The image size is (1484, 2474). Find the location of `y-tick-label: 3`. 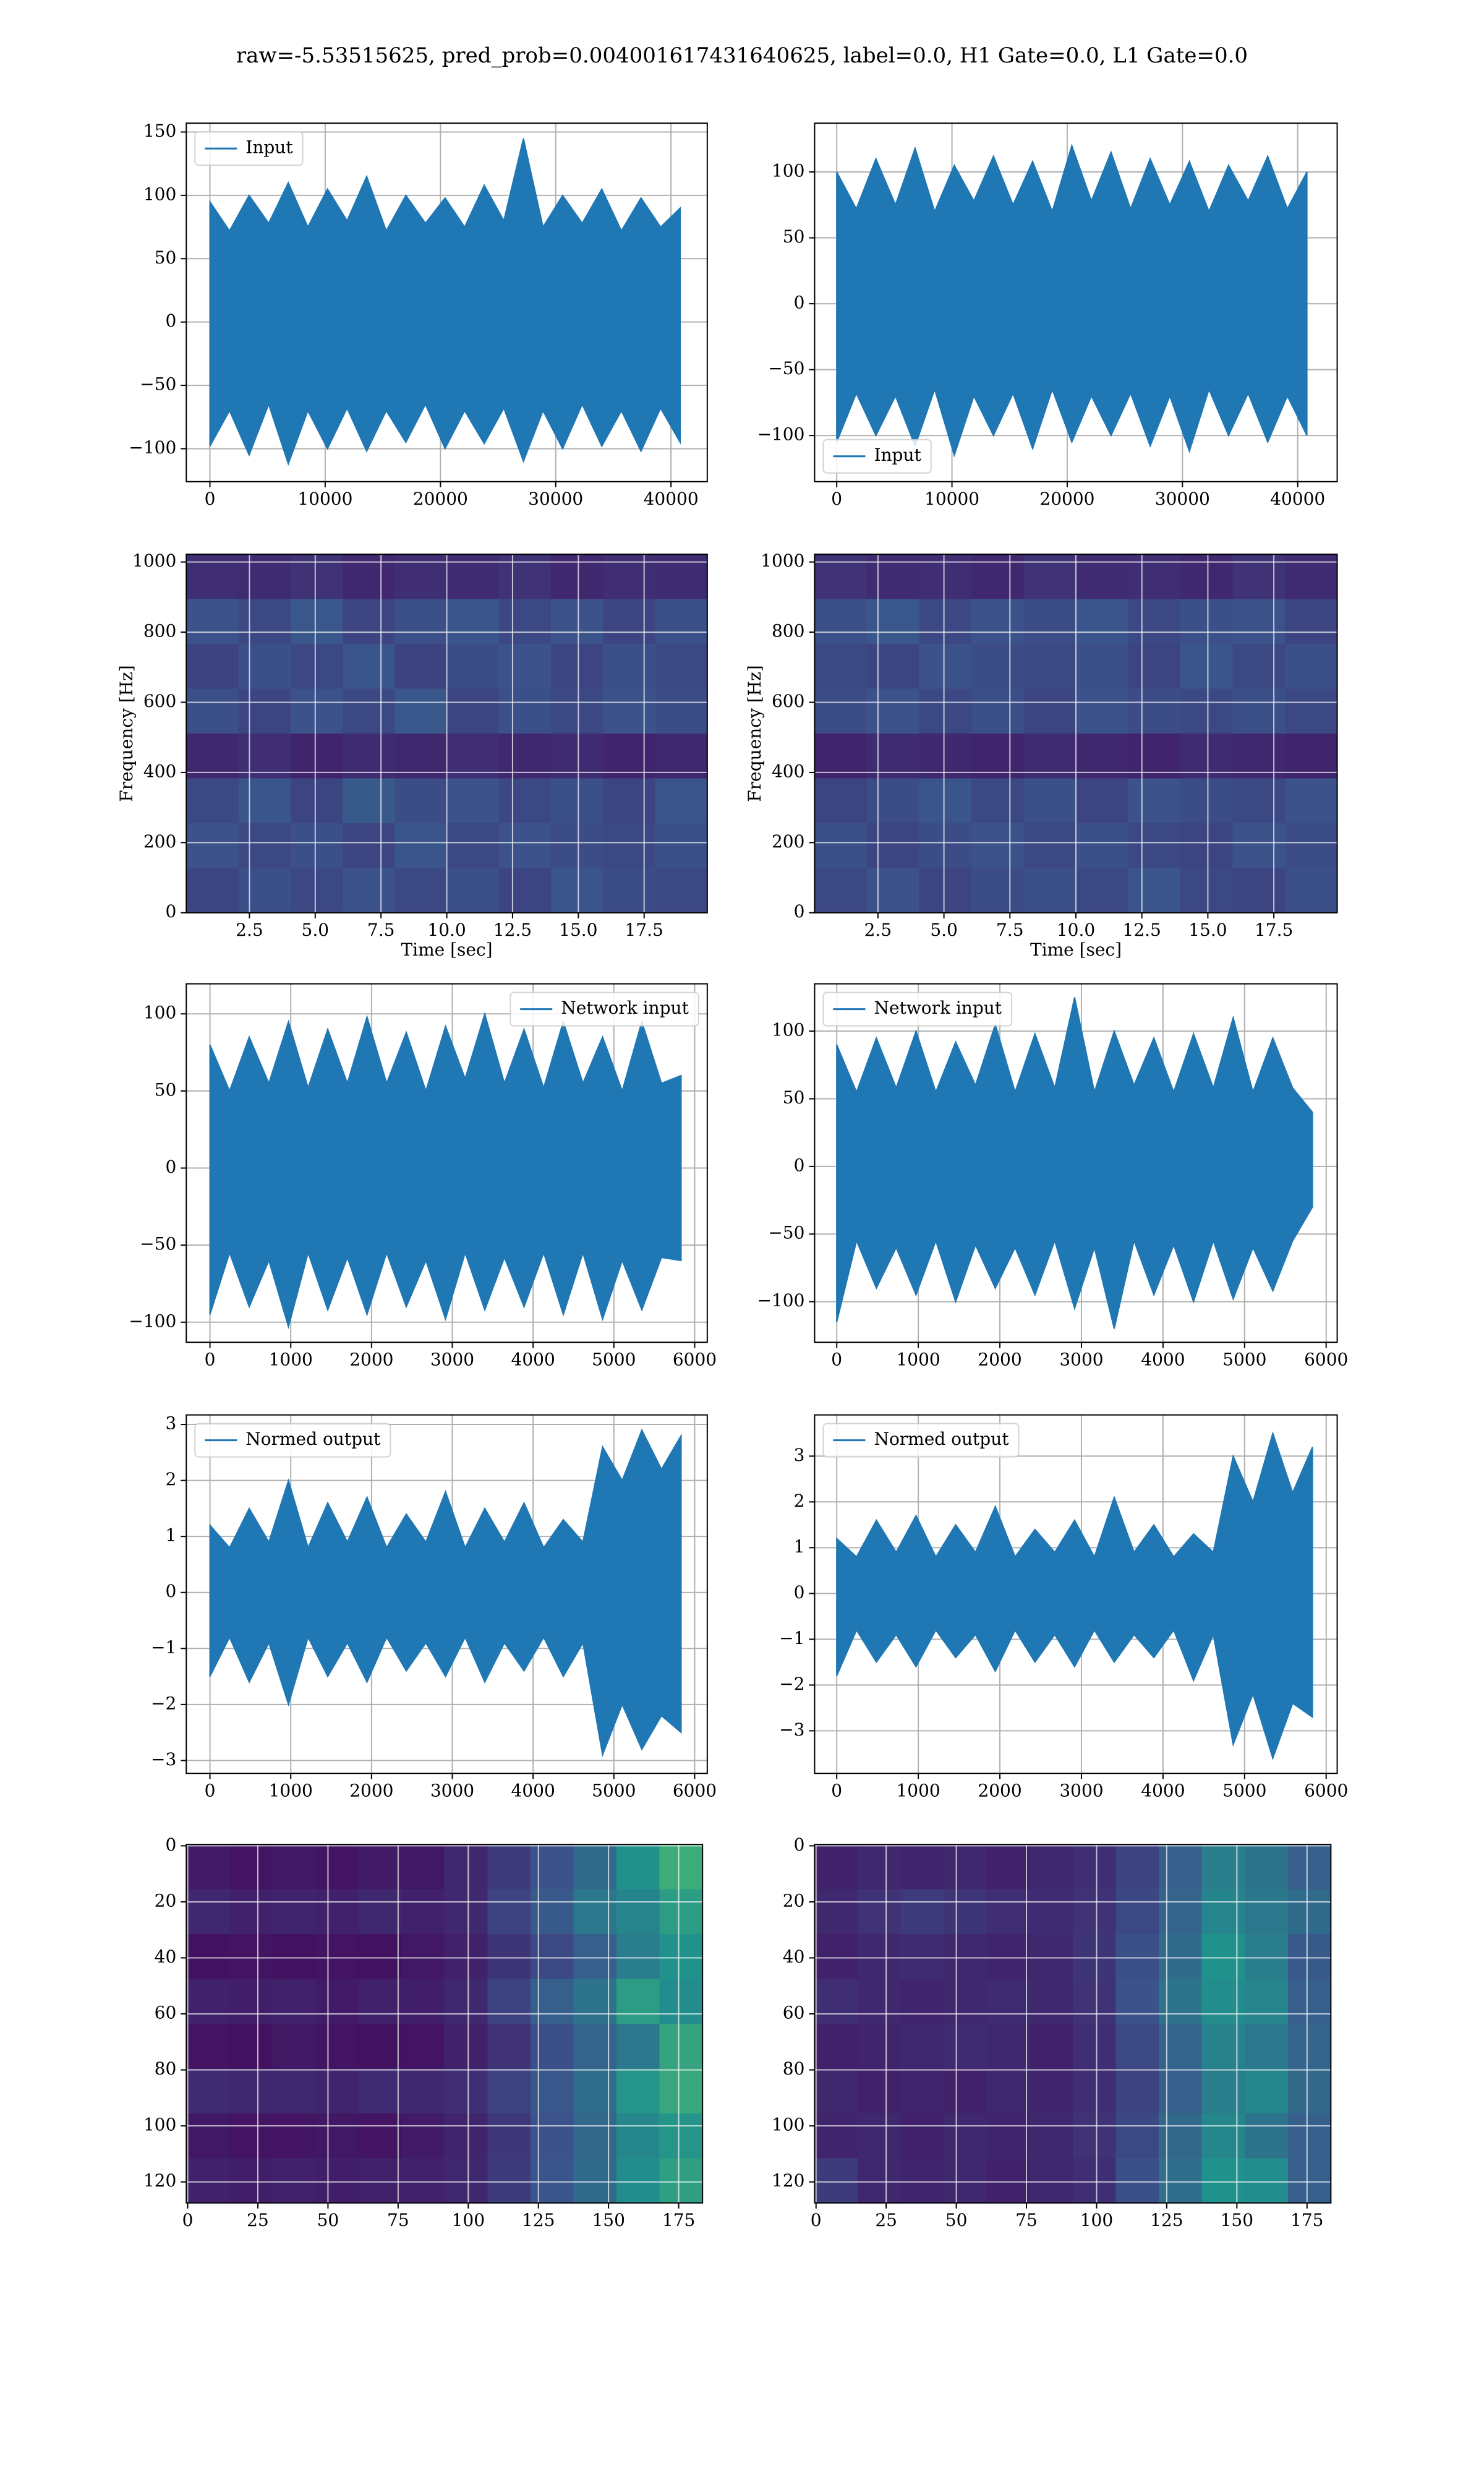

y-tick-label: 3 is located at coordinates (170, 1424).